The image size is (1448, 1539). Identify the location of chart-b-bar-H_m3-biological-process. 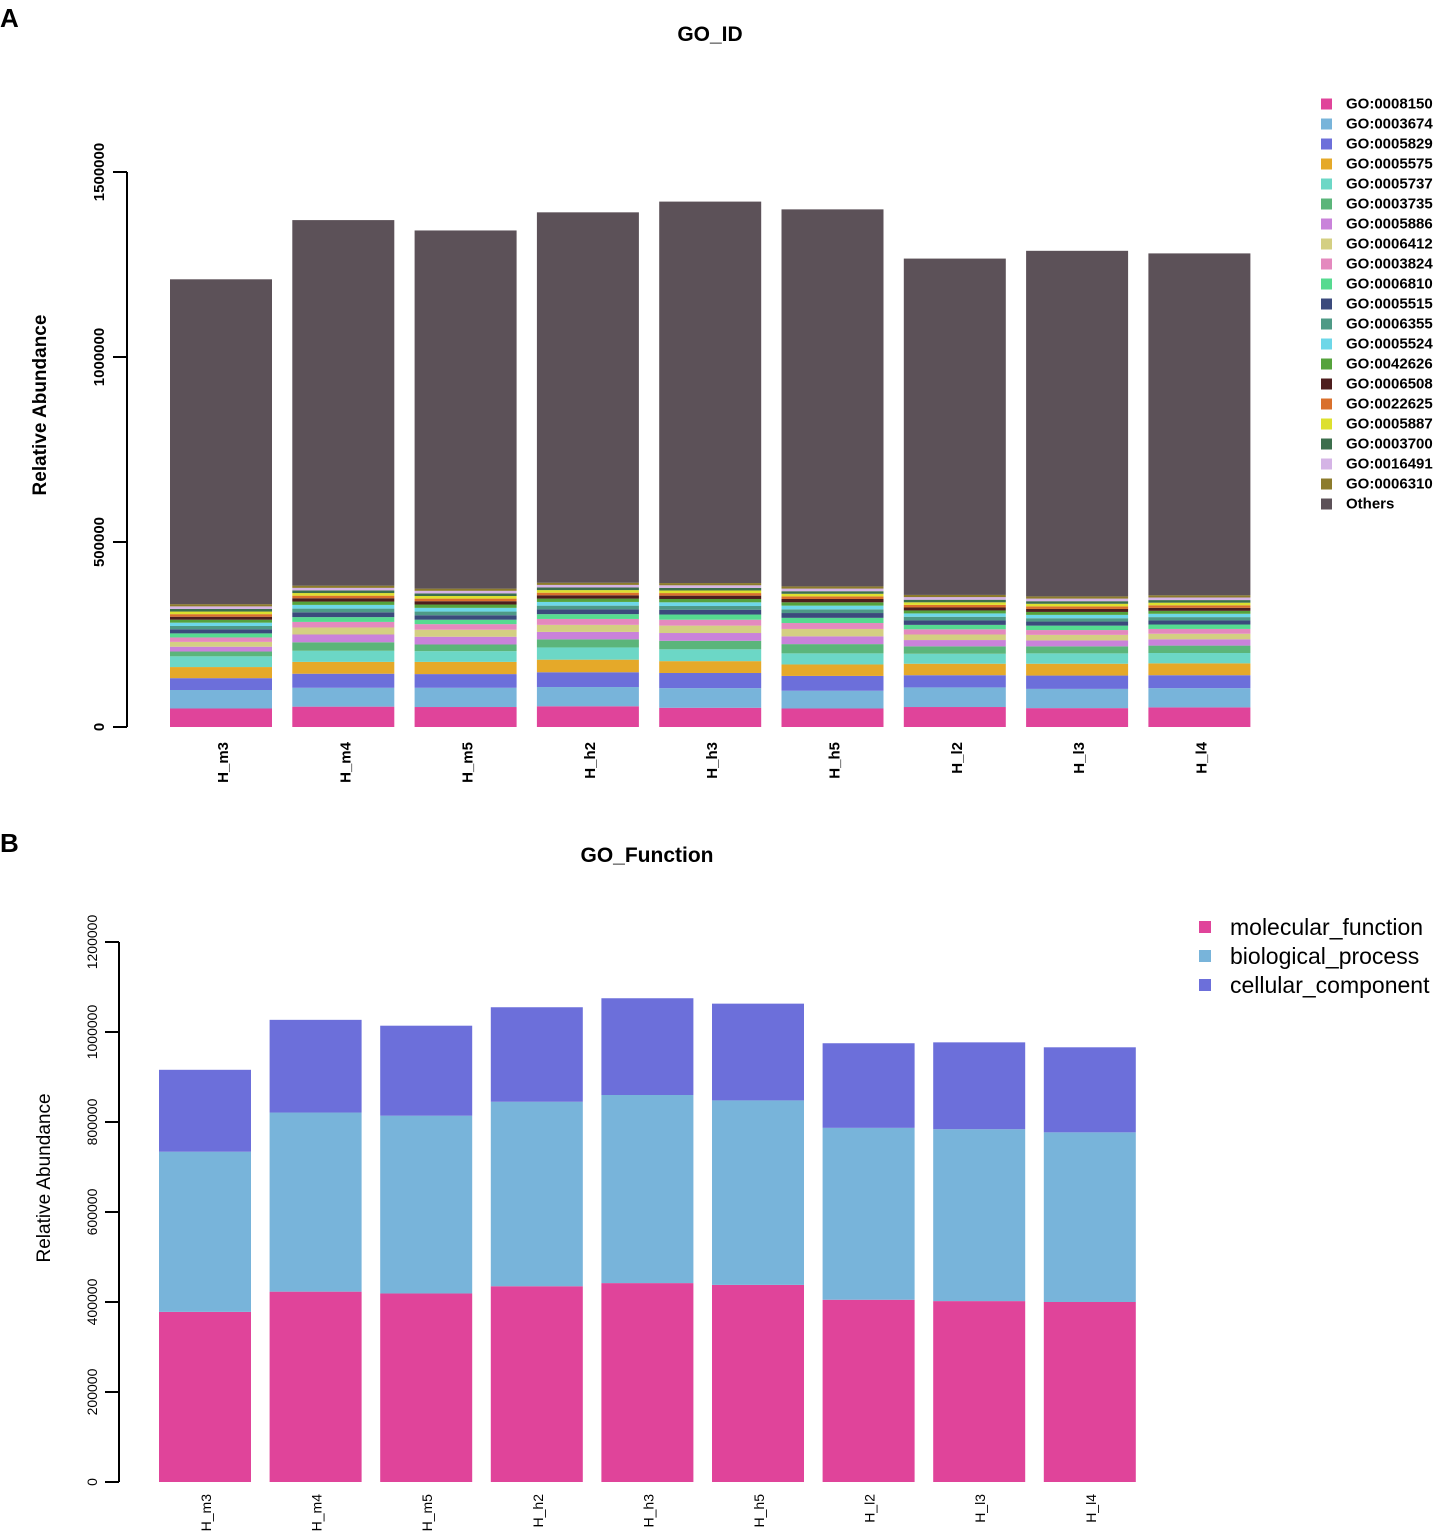
(205, 1231).